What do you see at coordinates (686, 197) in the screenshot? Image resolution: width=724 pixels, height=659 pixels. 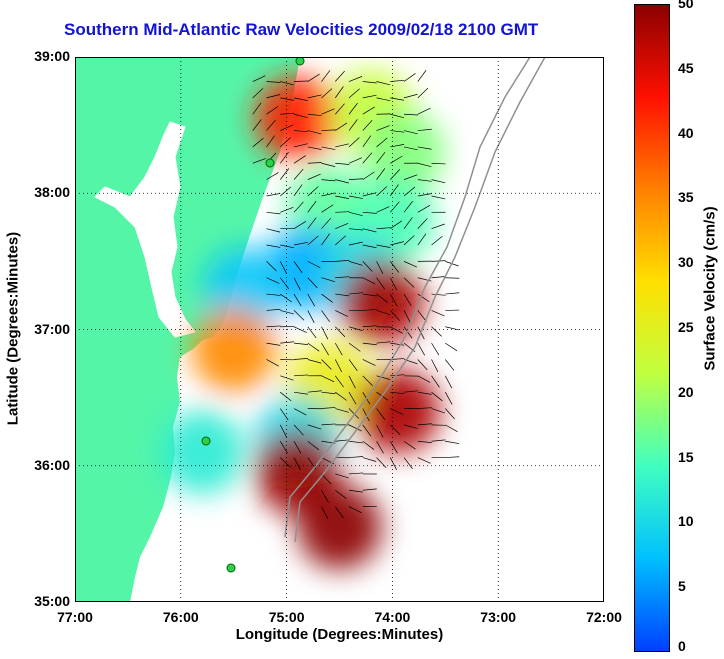 I see `colorbar-tick-label: 35` at bounding box center [686, 197].